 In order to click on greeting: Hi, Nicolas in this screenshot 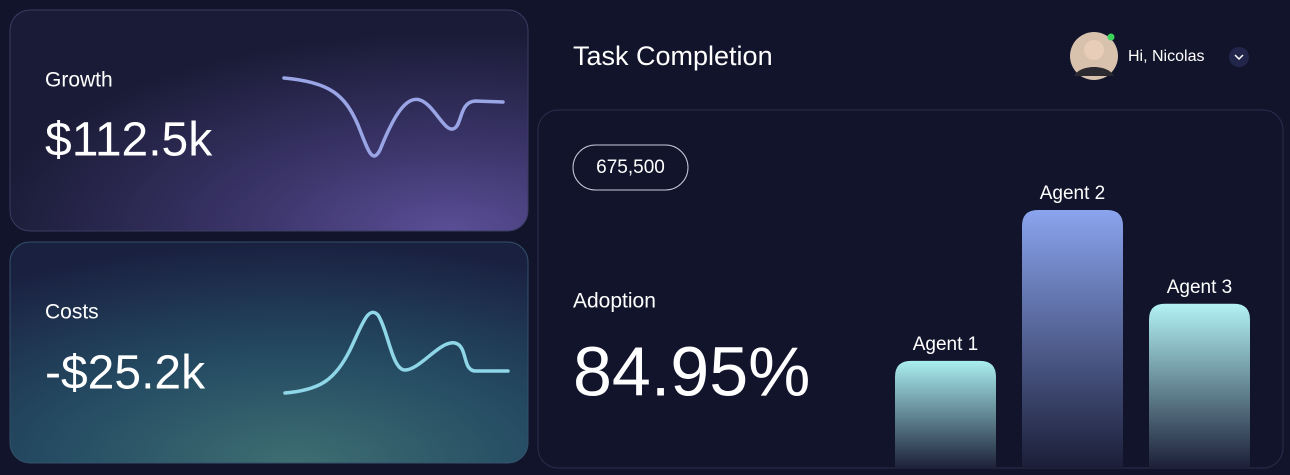, I will do `click(1166, 56)`.